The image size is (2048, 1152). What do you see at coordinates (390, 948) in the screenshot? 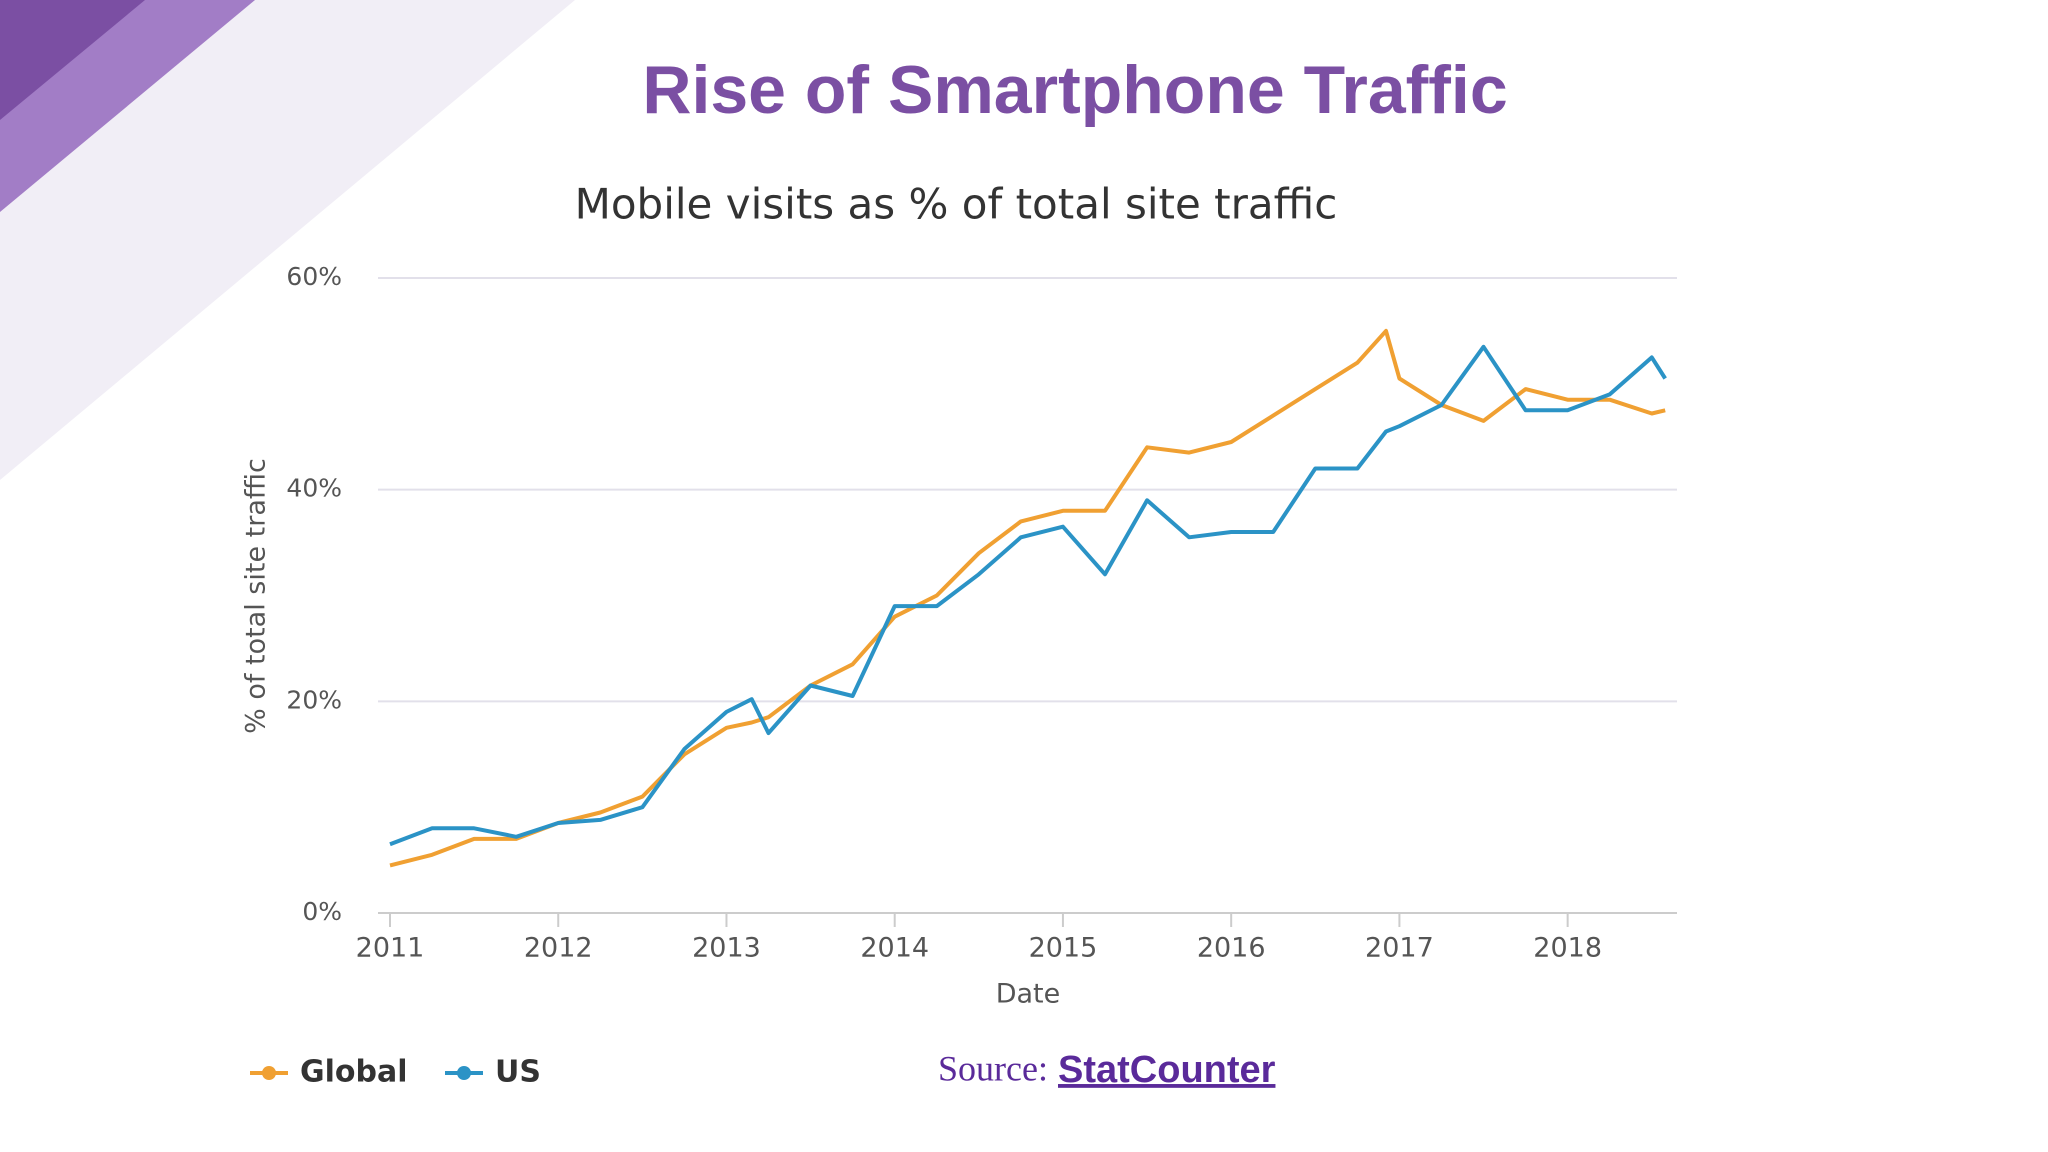
I see `x-tick-label: 2011` at bounding box center [390, 948].